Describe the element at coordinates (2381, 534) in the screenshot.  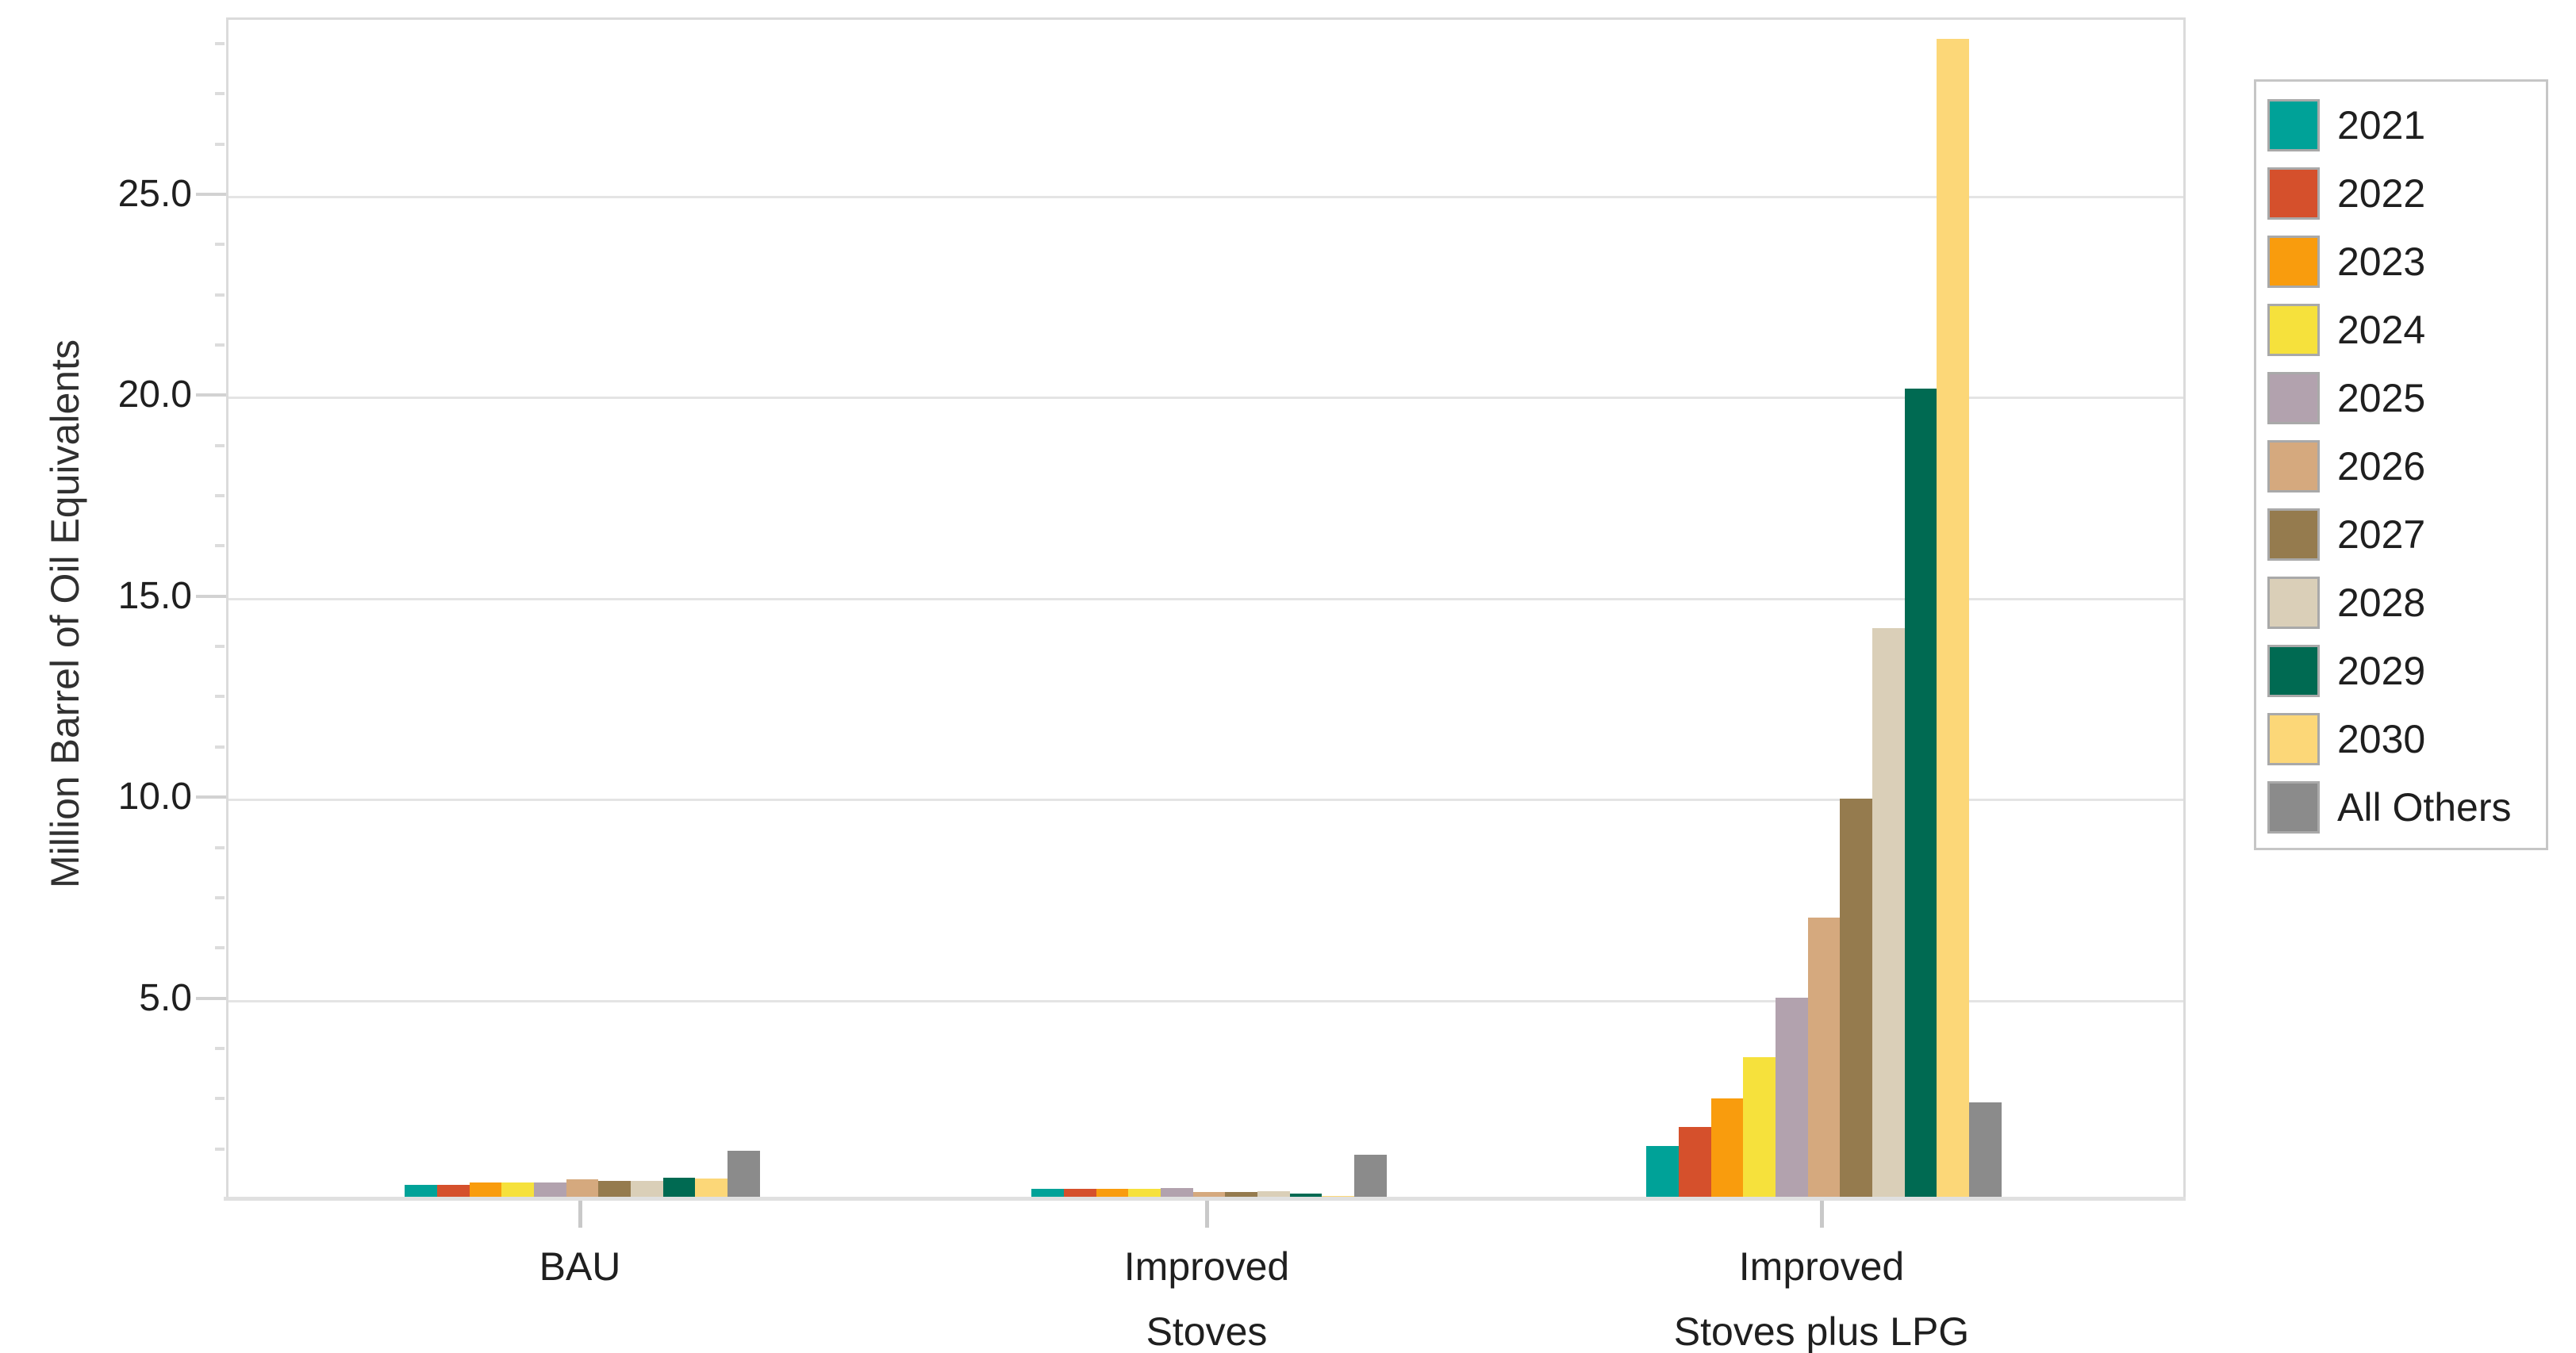
I see `legend-label: 2027` at that location.